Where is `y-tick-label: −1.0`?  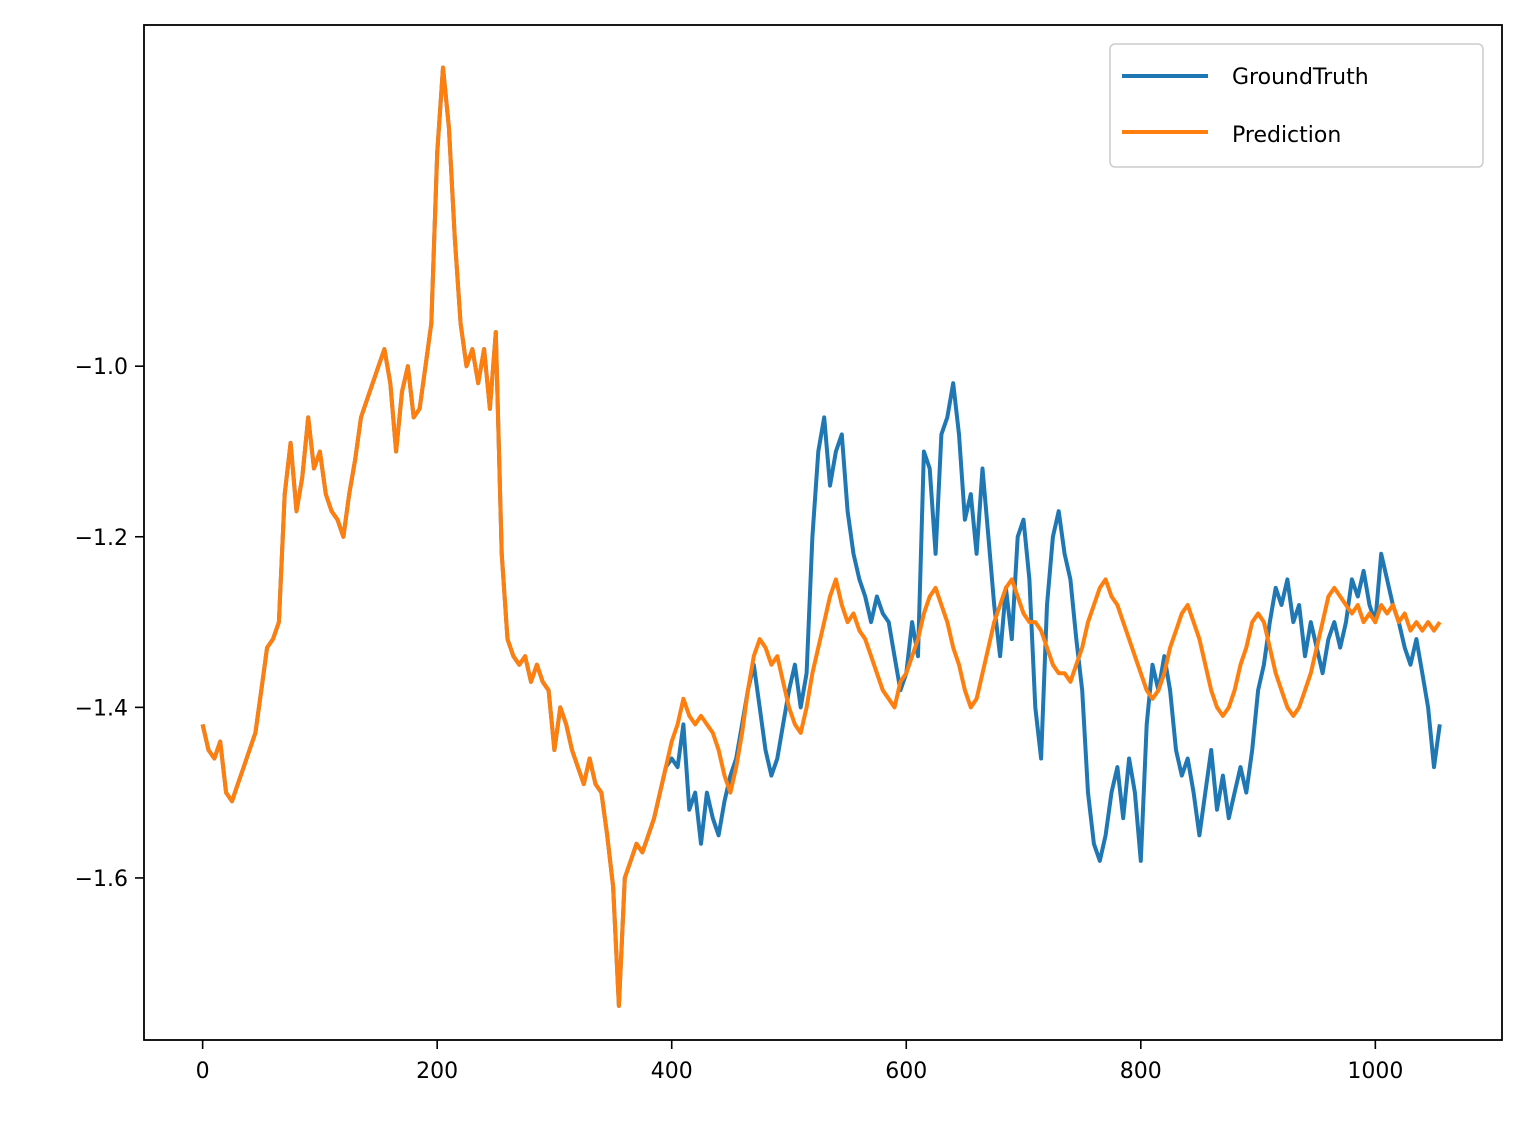 y-tick-label: −1.0 is located at coordinates (101, 367).